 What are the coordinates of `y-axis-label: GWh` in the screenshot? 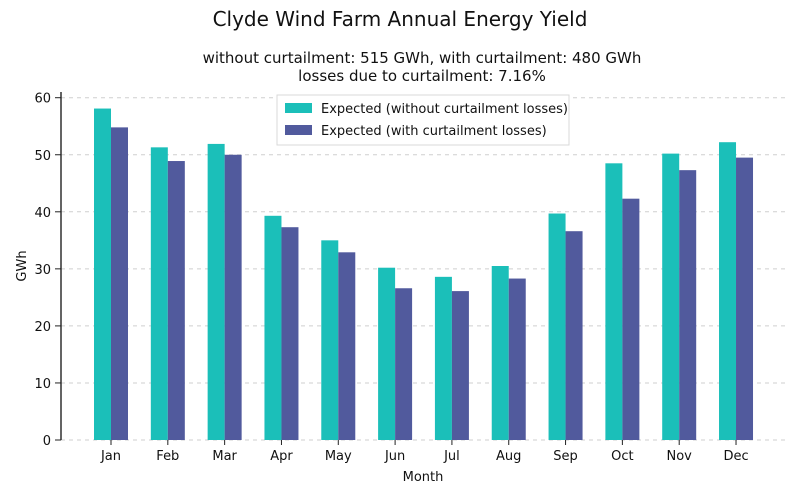 It's located at (22, 265).